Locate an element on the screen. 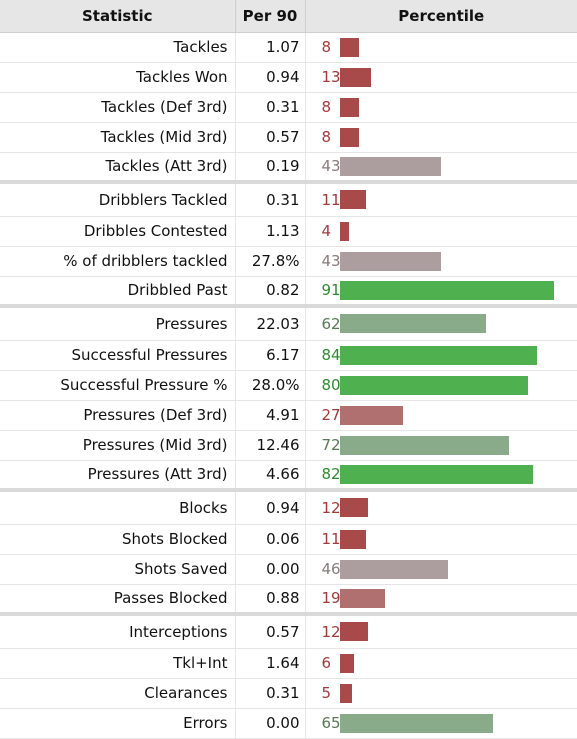 This screenshot has height=739, width=577. stat-label: Tackles Won is located at coordinates (118, 77).